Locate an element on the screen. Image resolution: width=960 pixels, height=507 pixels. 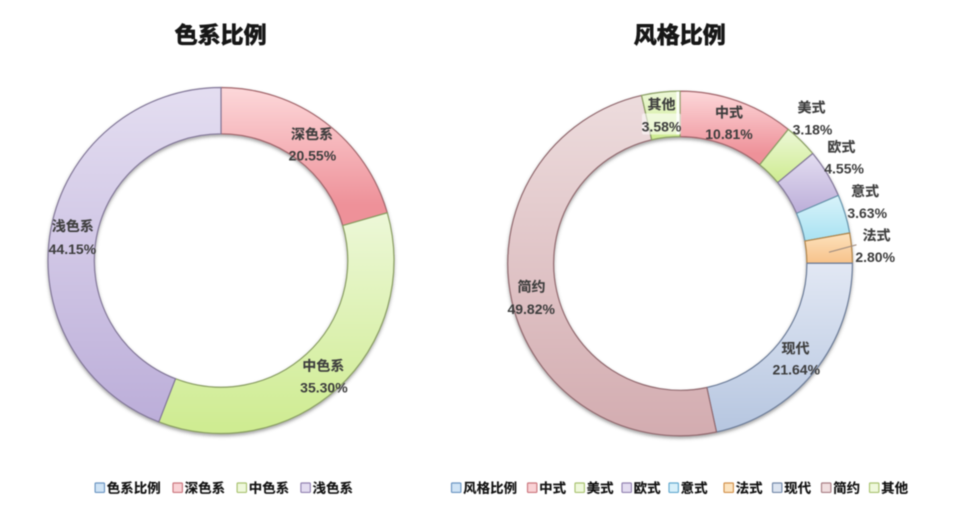
svg-text: 3.58% is located at coordinates (662, 127).